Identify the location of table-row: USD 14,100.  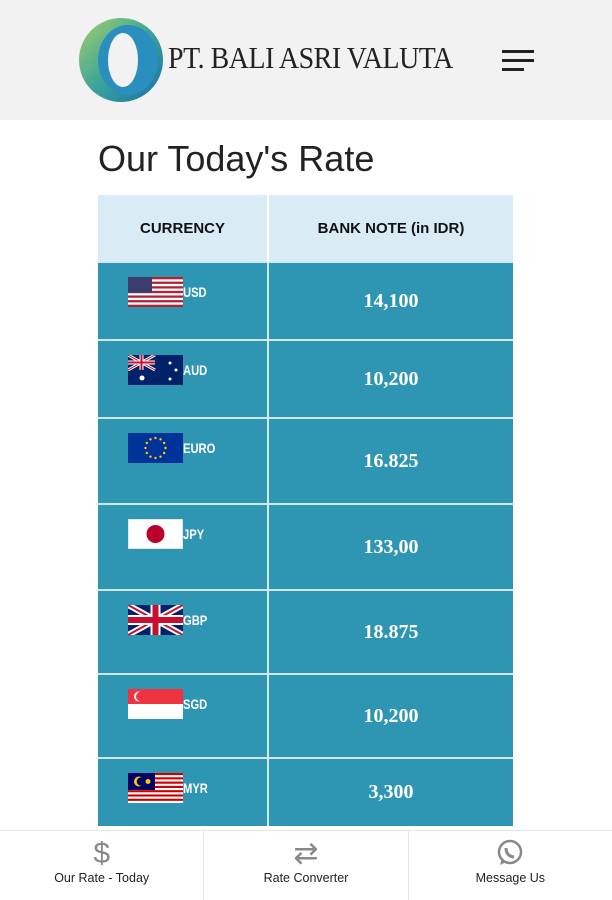
(305, 300).